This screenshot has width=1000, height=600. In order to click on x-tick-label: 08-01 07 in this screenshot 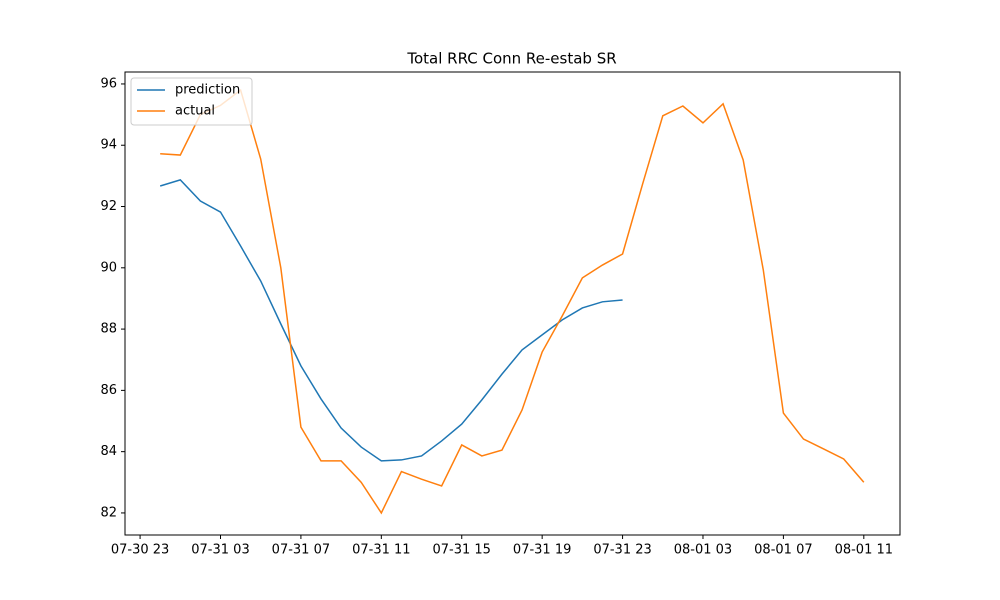, I will do `click(783, 550)`.